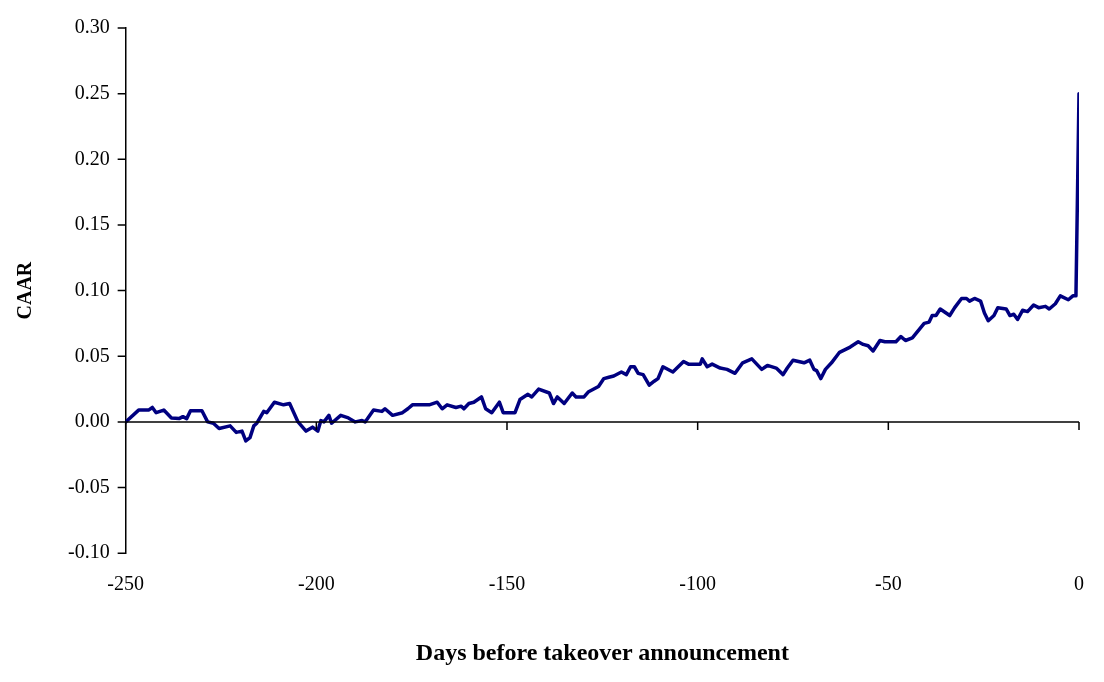 The width and height of the screenshot is (1104, 682). I want to click on y-tick-label: 0.15, so click(92, 223).